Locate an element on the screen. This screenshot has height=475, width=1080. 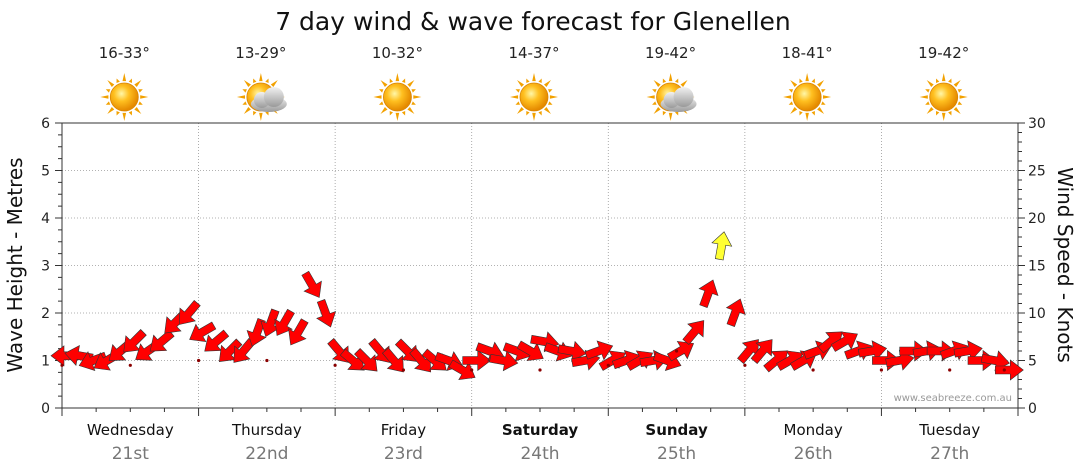
y-left-tick-label: 4 is located at coordinates (45, 219).